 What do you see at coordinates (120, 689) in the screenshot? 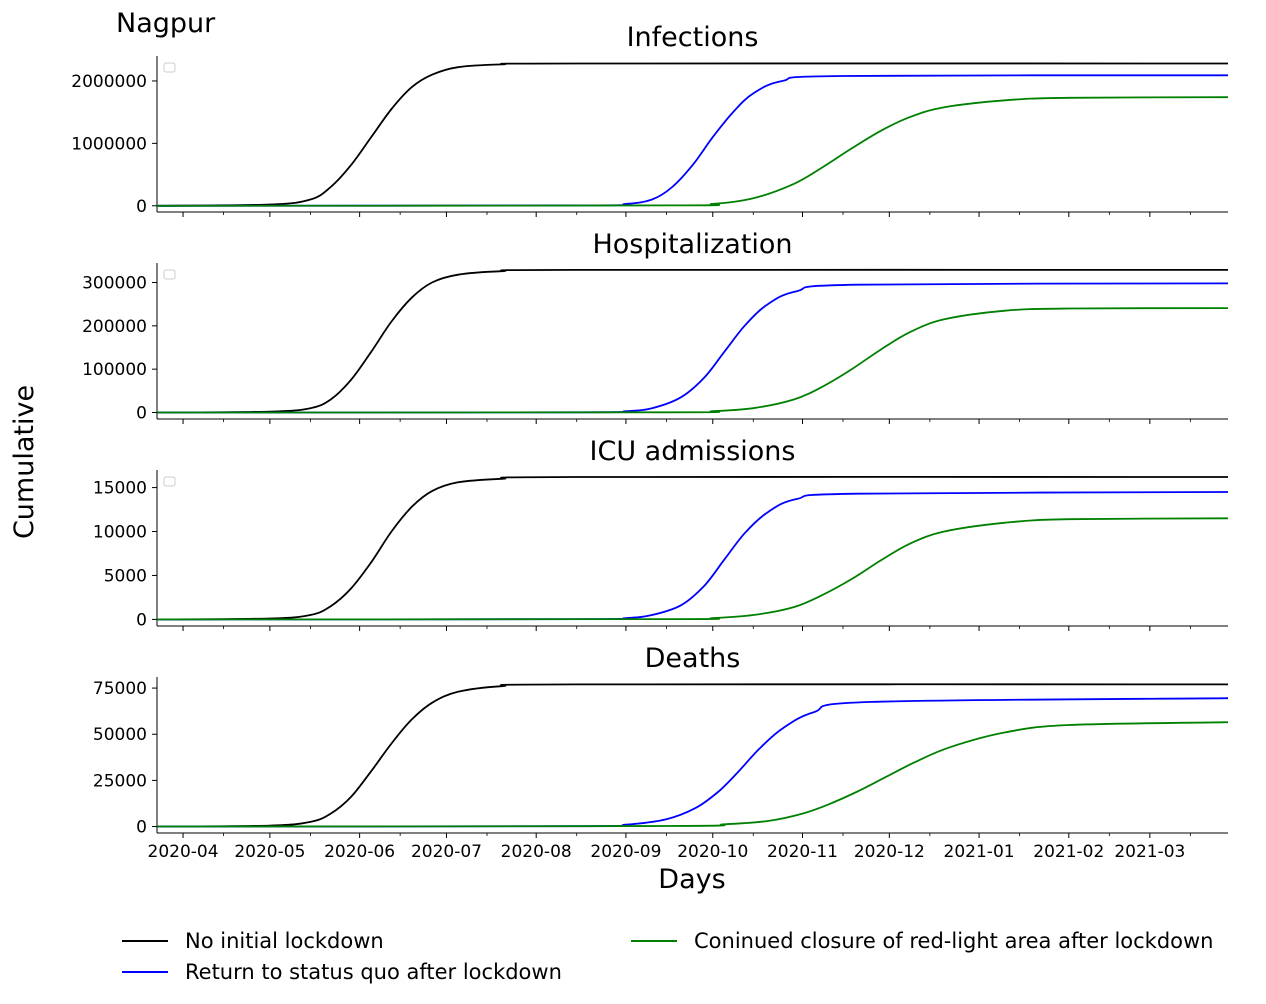
I see `y-tick-label: 75000` at bounding box center [120, 689].